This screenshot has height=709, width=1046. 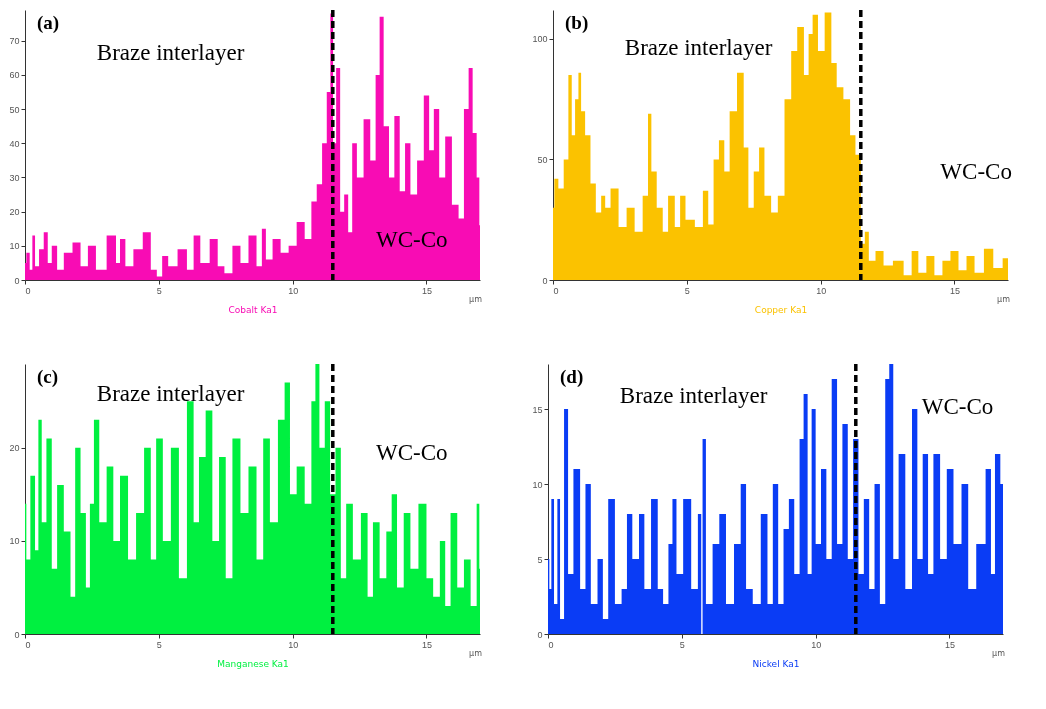 What do you see at coordinates (537, 409) in the screenshot?
I see `y-tick-label: 15` at bounding box center [537, 409].